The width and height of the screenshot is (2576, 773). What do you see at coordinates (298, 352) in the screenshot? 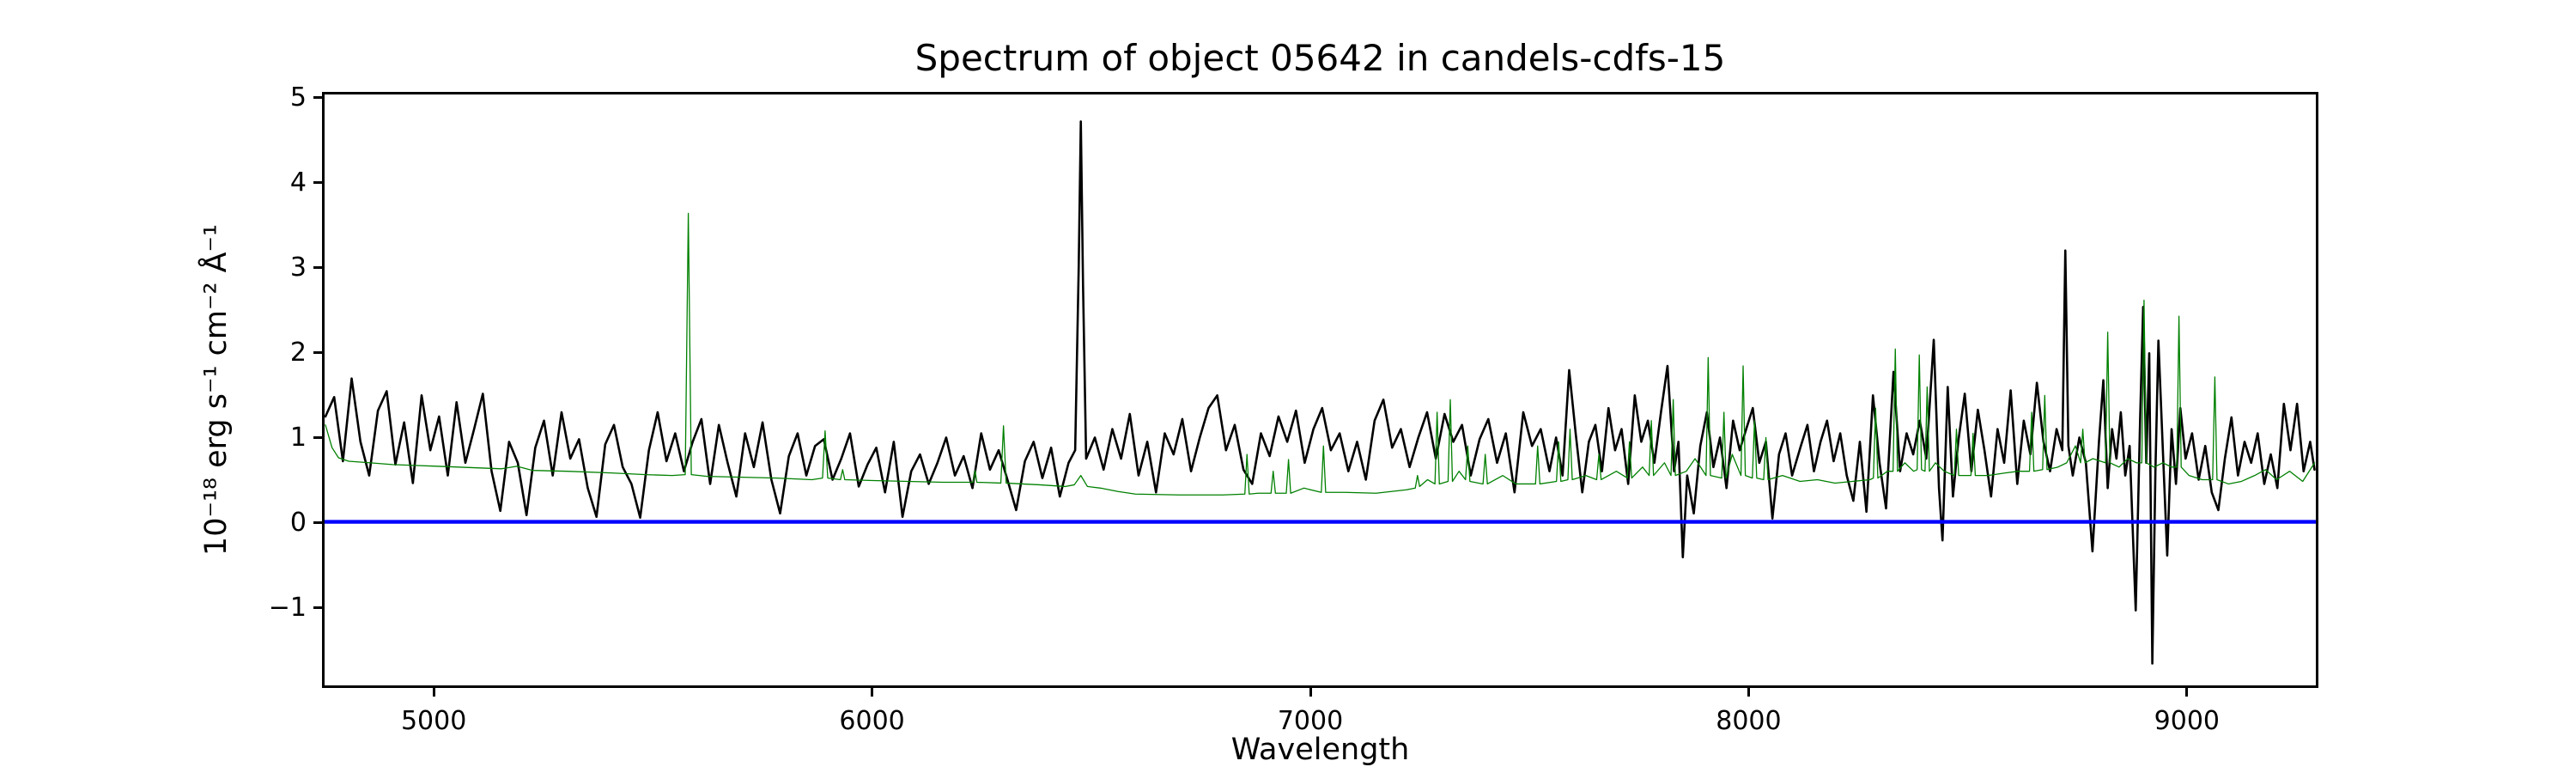
I see `y-tick-label: 2` at bounding box center [298, 352].